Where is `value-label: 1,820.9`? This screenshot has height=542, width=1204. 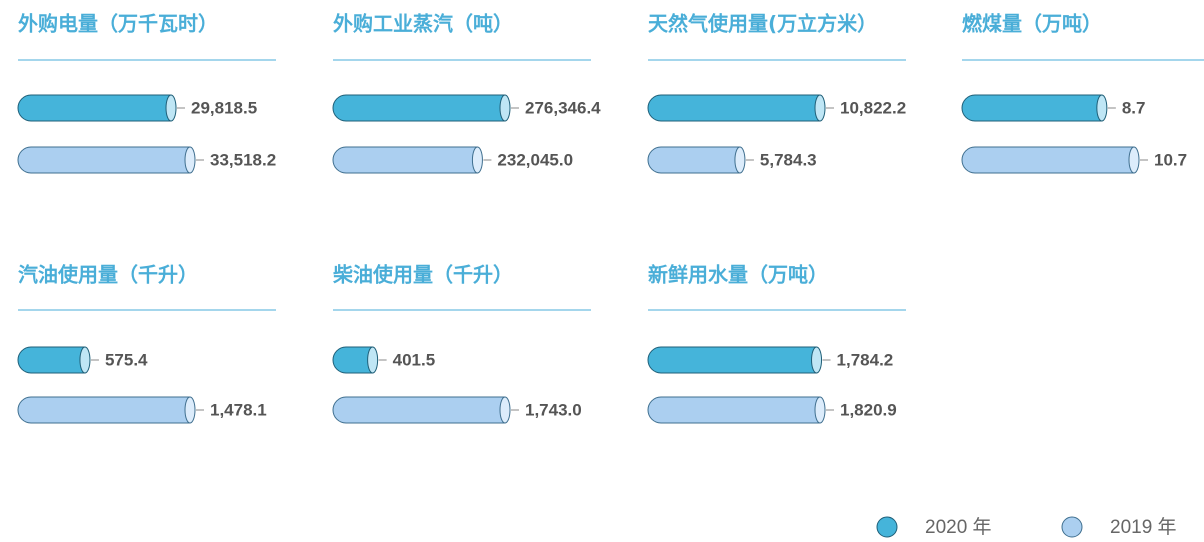 value-label: 1,820.9 is located at coordinates (868, 409).